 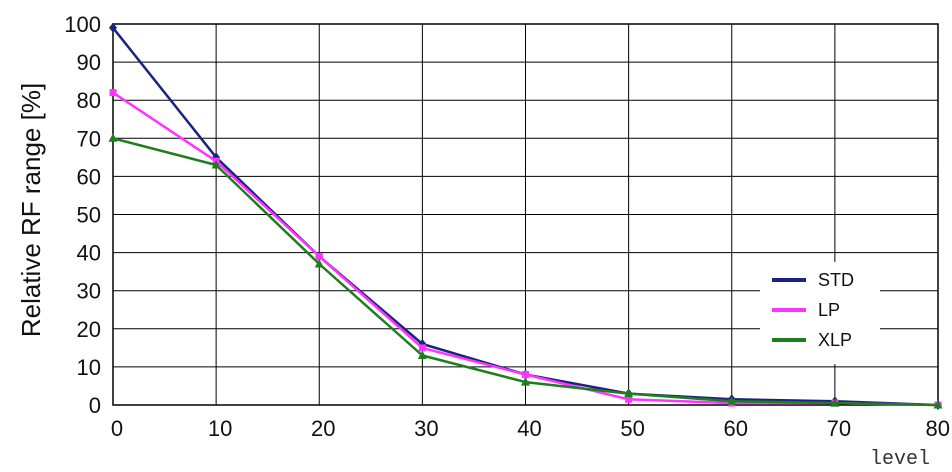 What do you see at coordinates (736, 428) in the screenshot?
I see `x-tick-label-60: 60` at bounding box center [736, 428].